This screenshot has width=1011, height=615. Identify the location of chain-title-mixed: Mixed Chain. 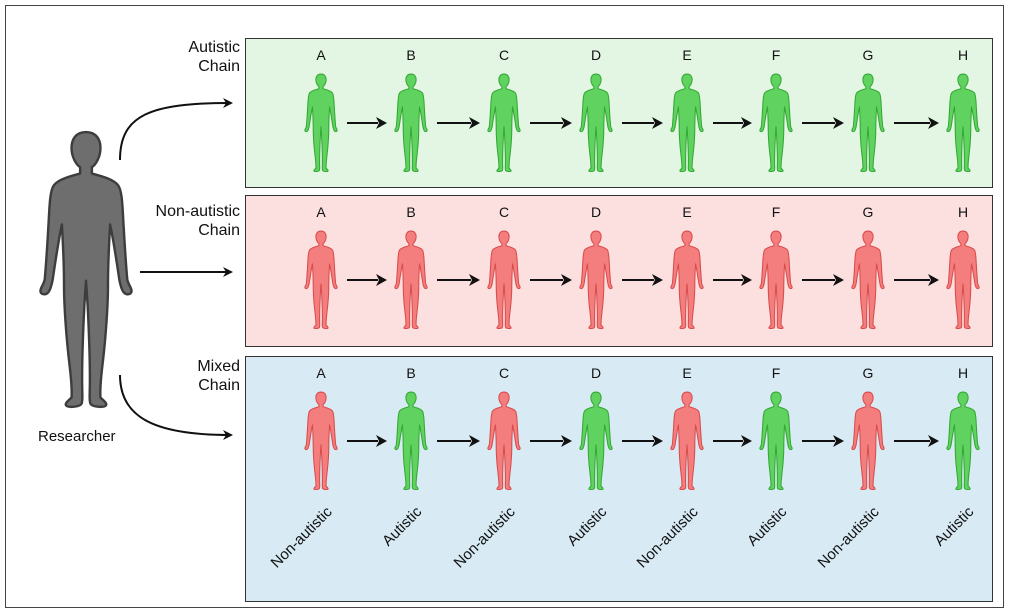
(218, 376).